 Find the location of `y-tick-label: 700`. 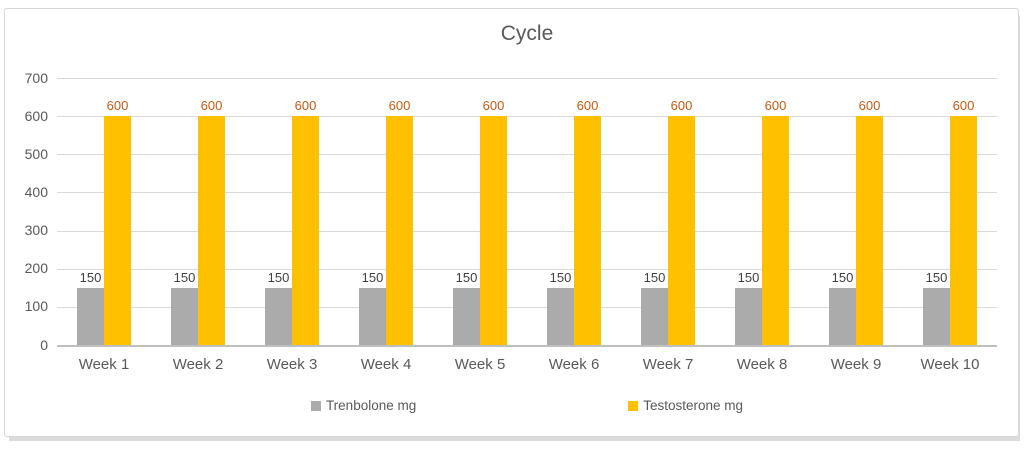

y-tick-label: 700 is located at coordinates (36, 77).